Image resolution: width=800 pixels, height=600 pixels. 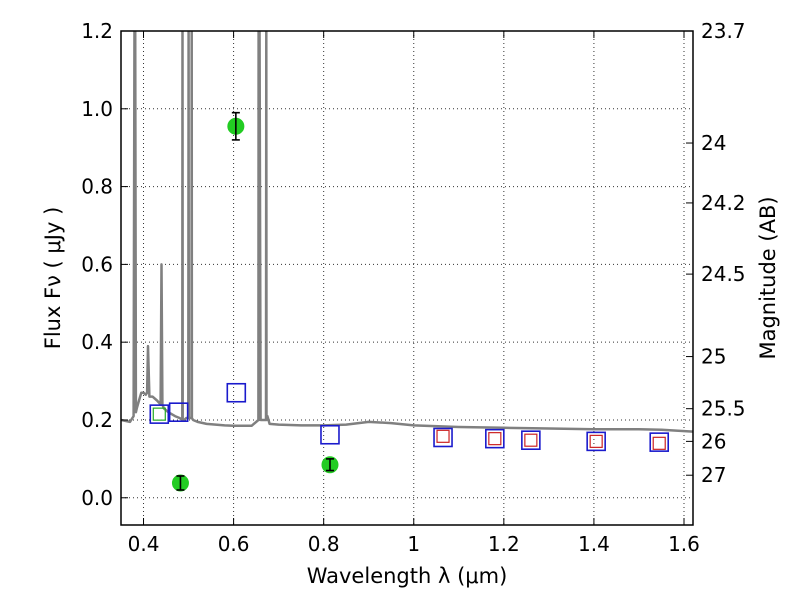 I want to click on right-tick-label: 25, so click(x=713, y=357).